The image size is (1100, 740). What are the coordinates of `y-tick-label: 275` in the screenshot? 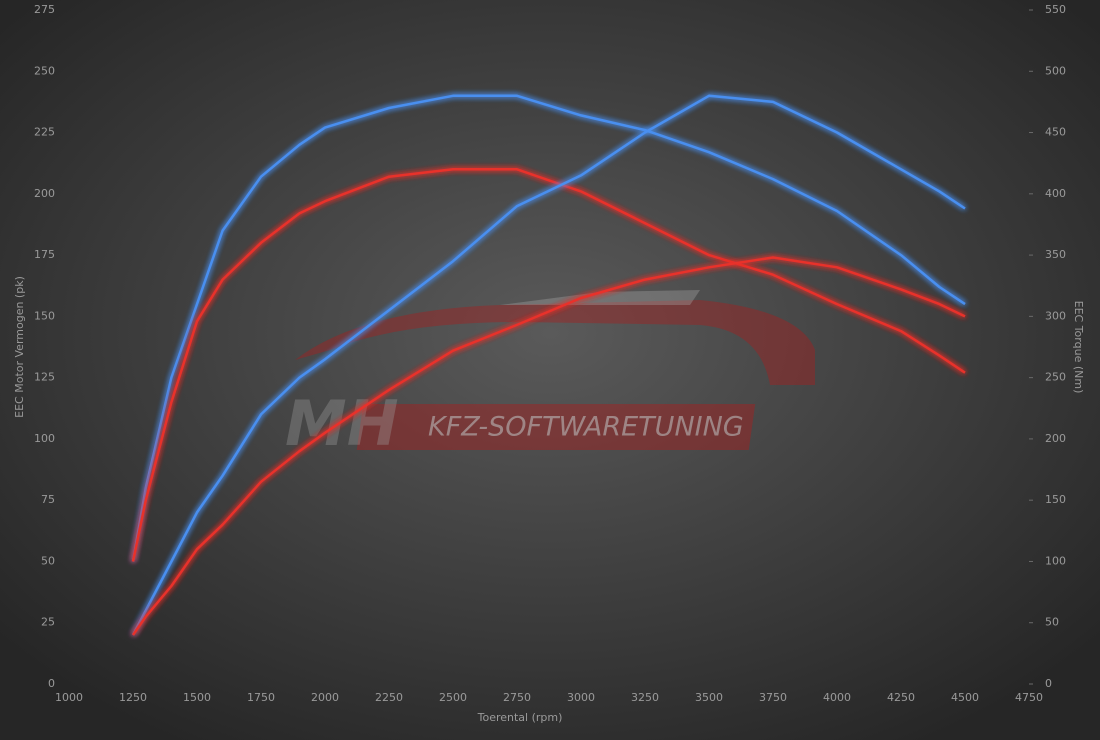 It's located at (44, 9).